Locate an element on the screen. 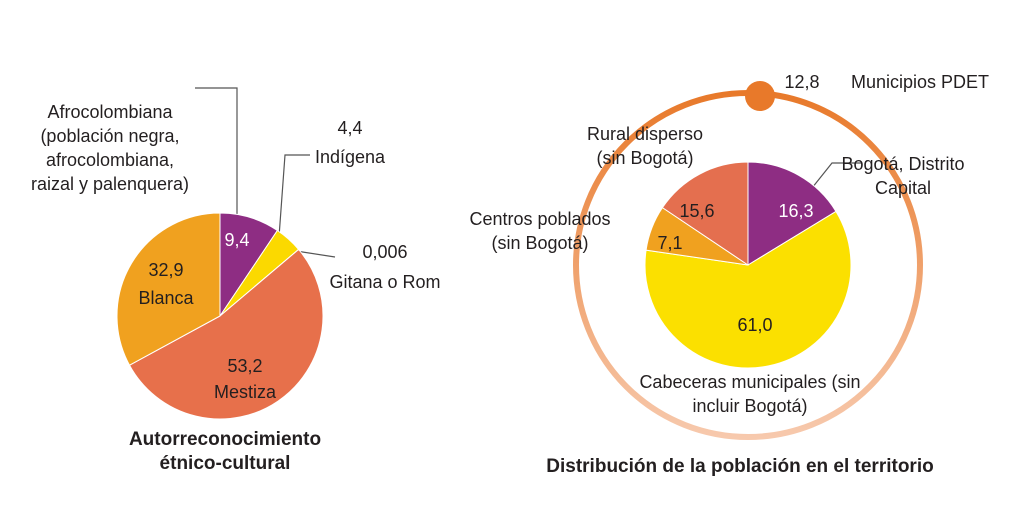  value-label: 61,0 is located at coordinates (755, 325).